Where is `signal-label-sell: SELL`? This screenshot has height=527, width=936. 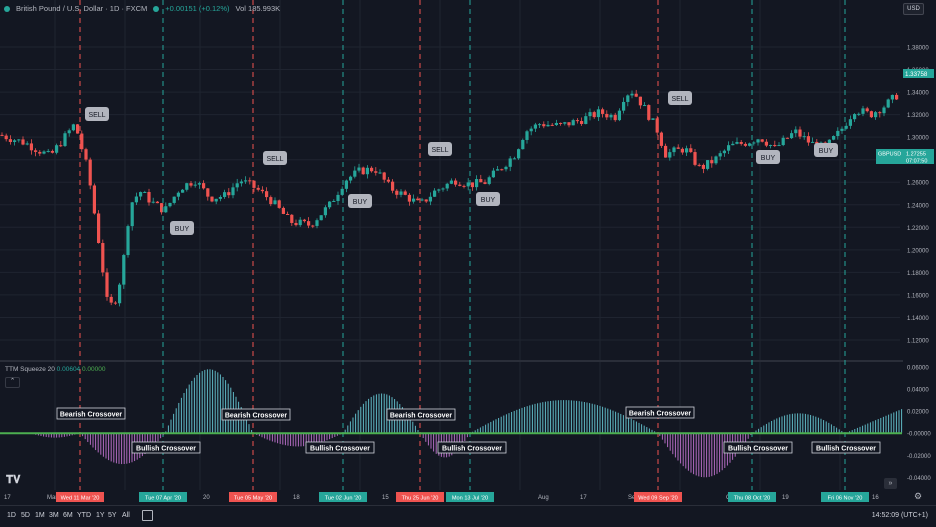 signal-label-sell: SELL is located at coordinates (97, 114).